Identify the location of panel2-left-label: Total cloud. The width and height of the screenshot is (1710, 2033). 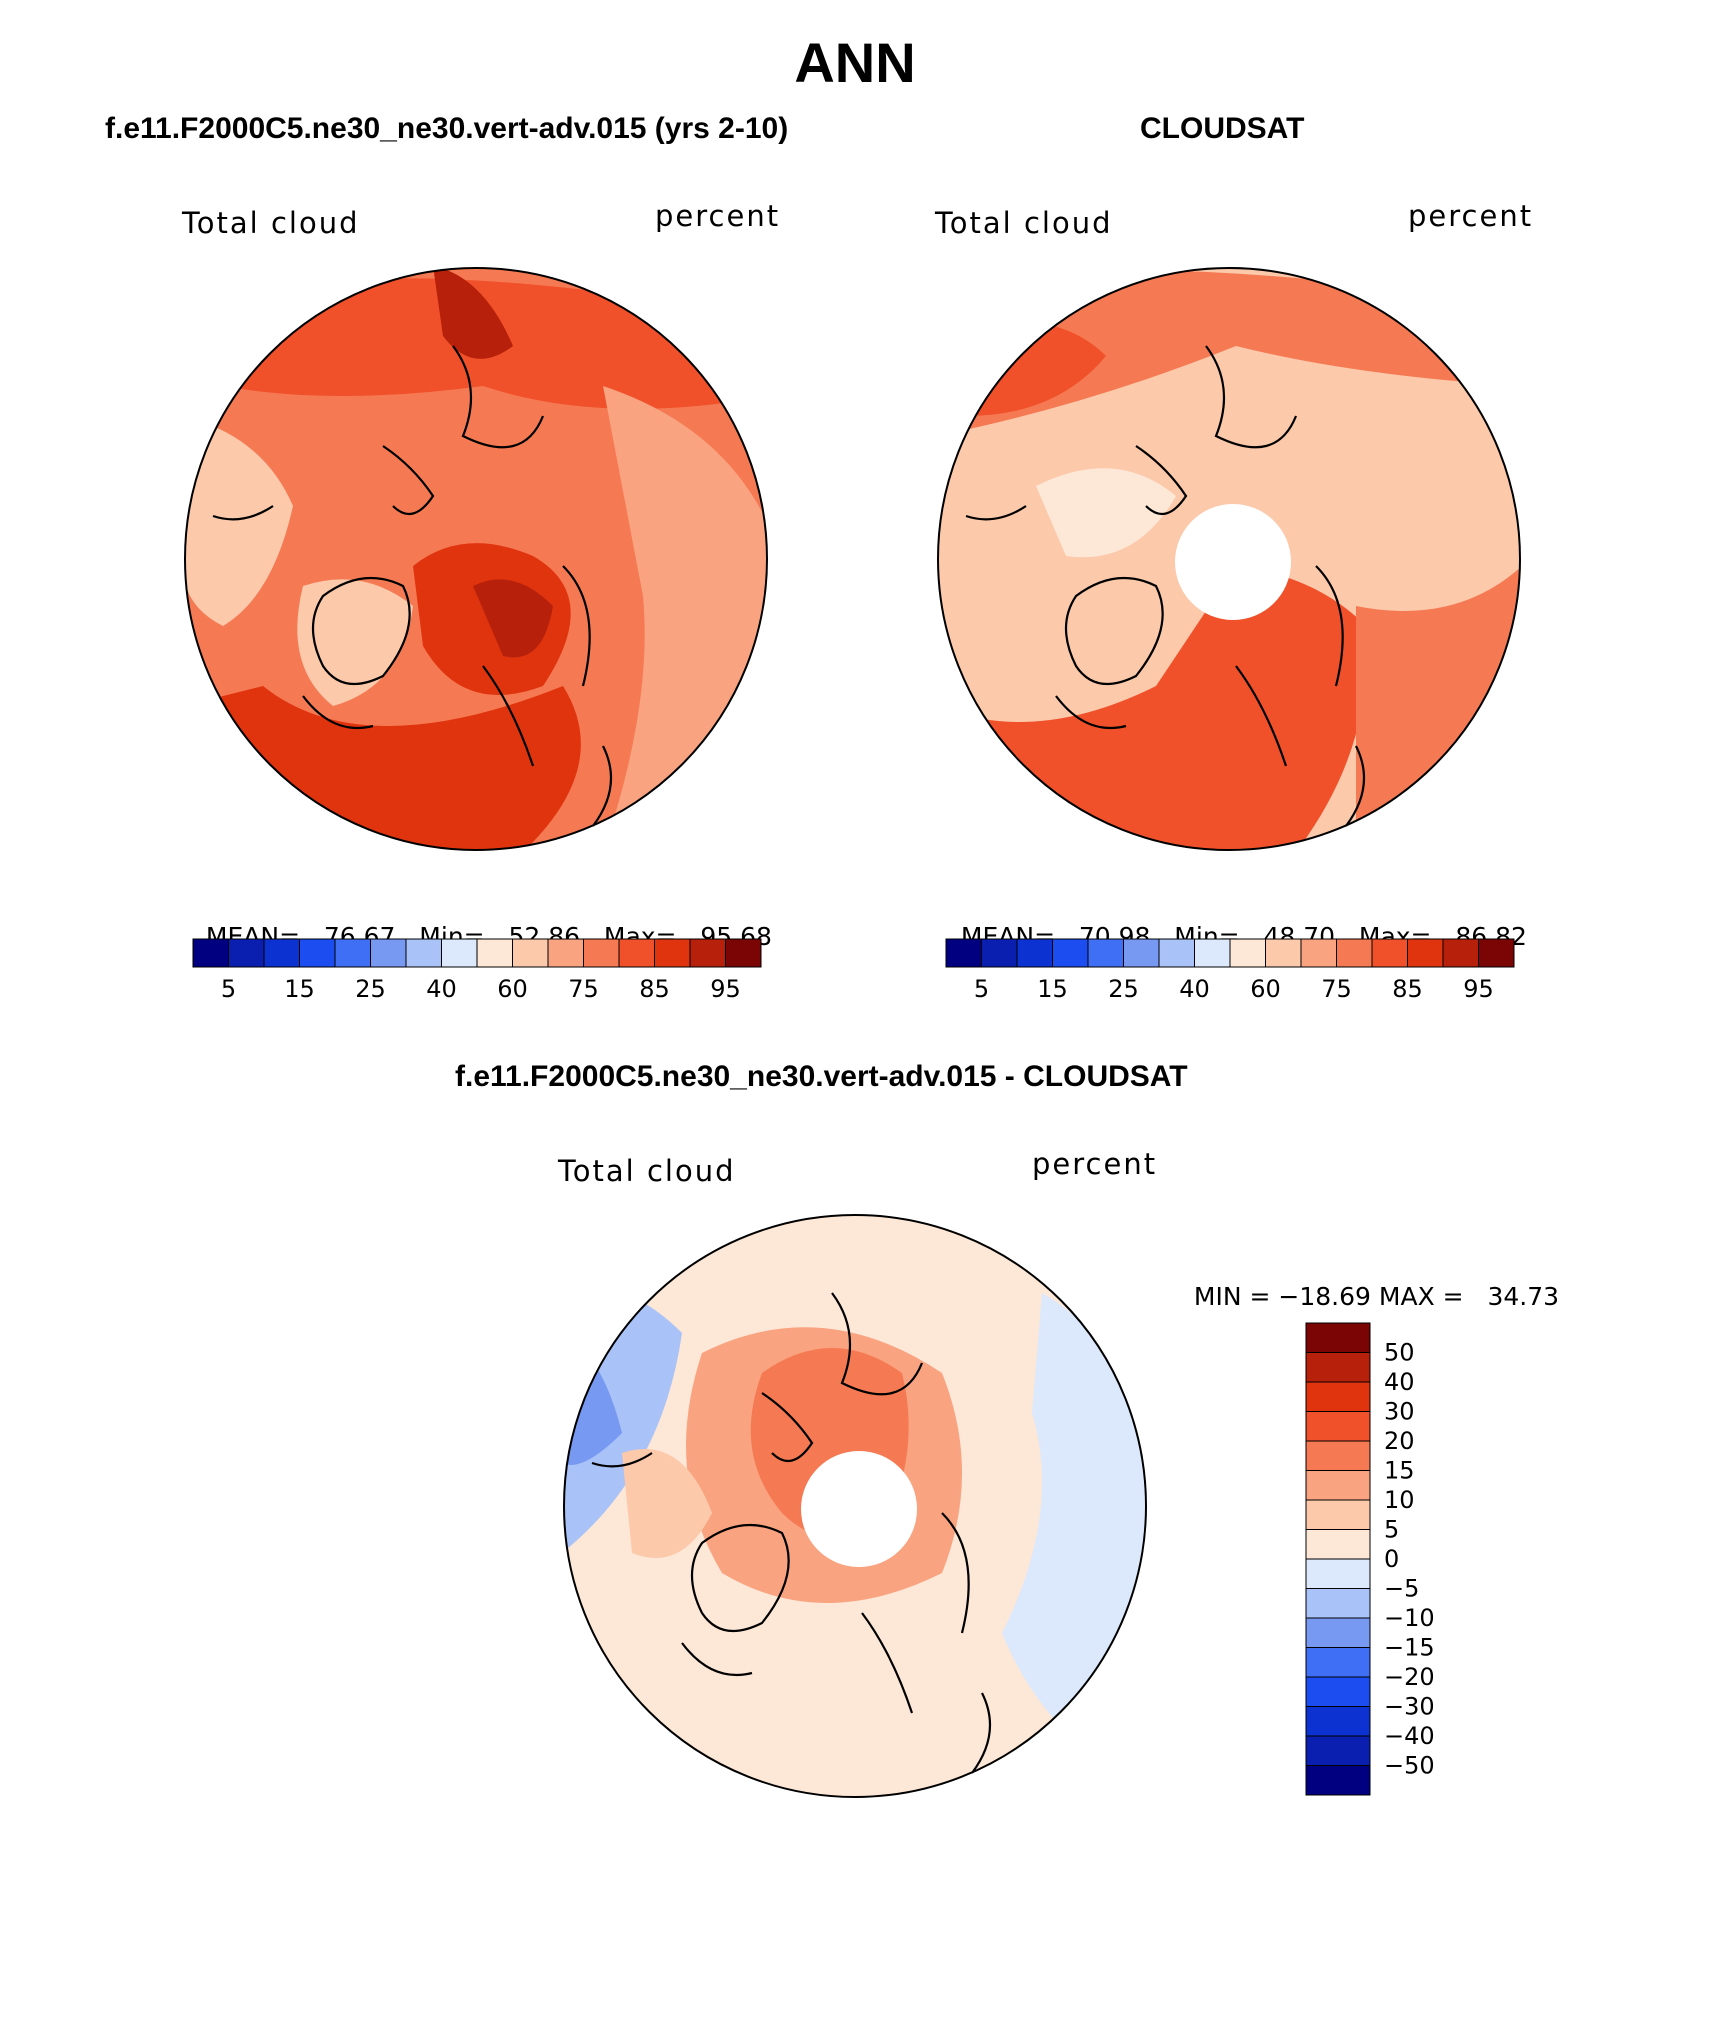
(1024, 223).